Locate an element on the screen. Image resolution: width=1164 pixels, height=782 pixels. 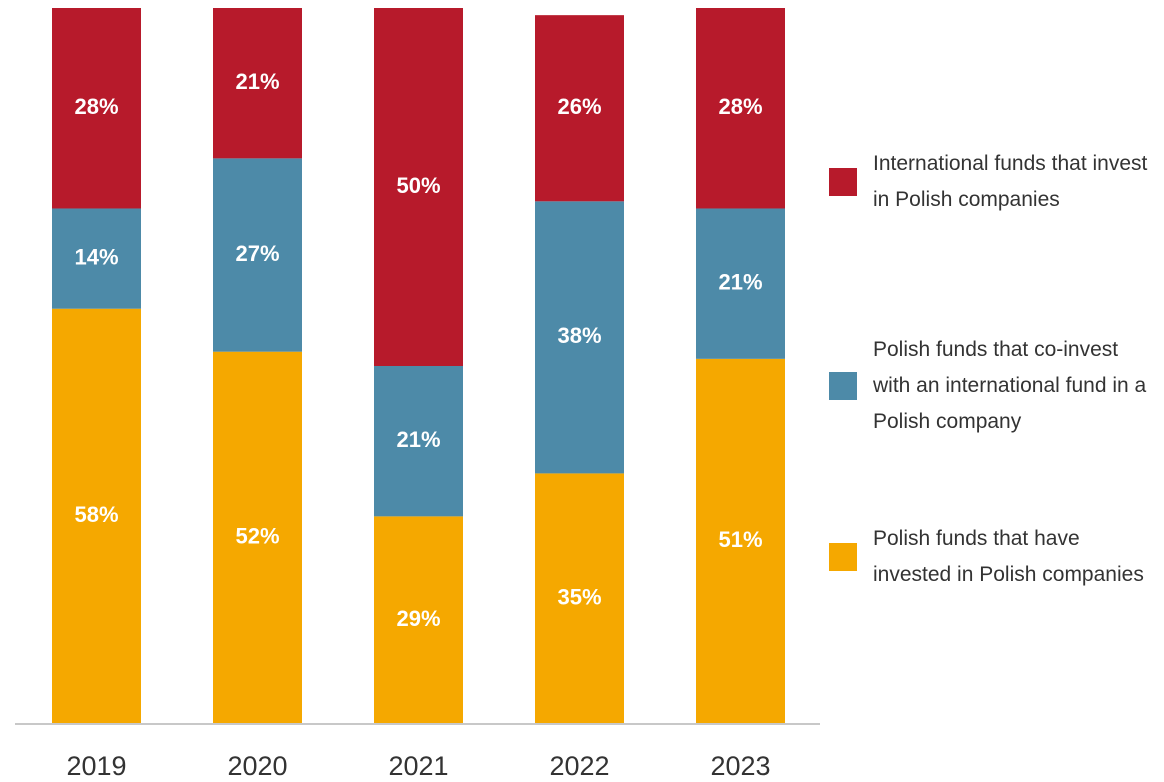
value-label: 35% is located at coordinates (579, 597).